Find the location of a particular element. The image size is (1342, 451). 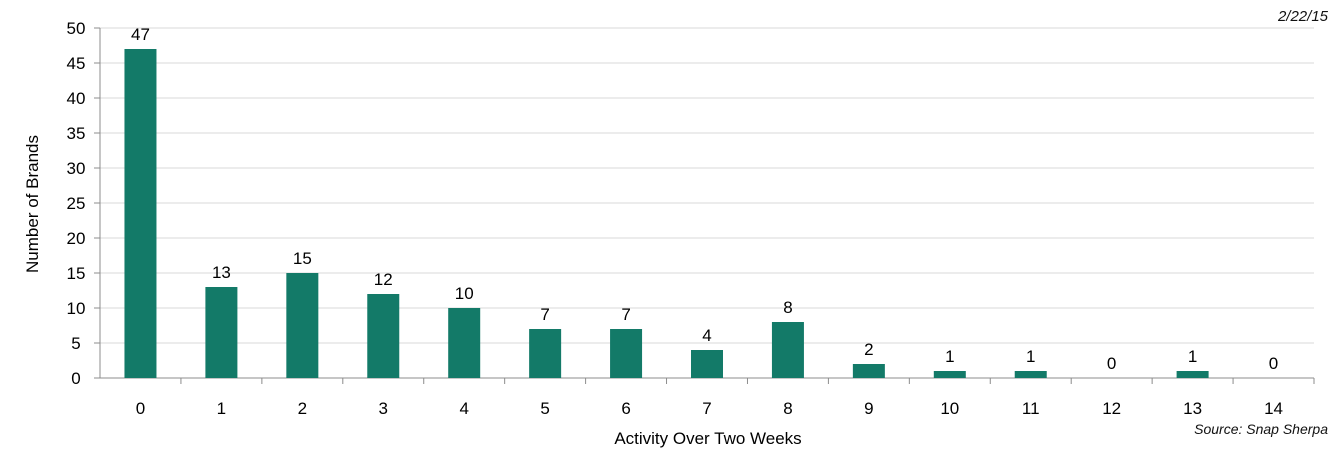

x-tick-label: 11 is located at coordinates (1031, 408).